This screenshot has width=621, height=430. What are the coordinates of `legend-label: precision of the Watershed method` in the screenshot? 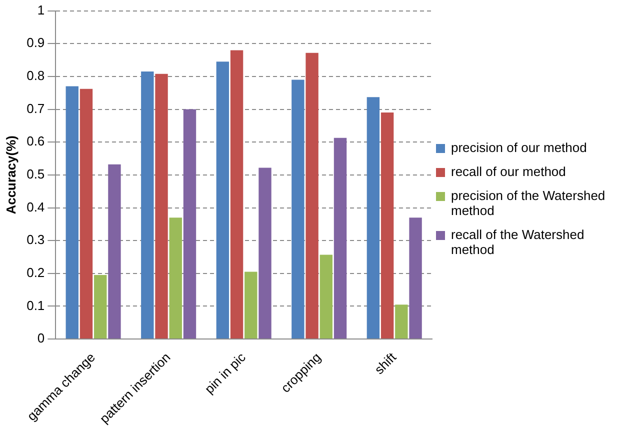 It's located at (528, 203).